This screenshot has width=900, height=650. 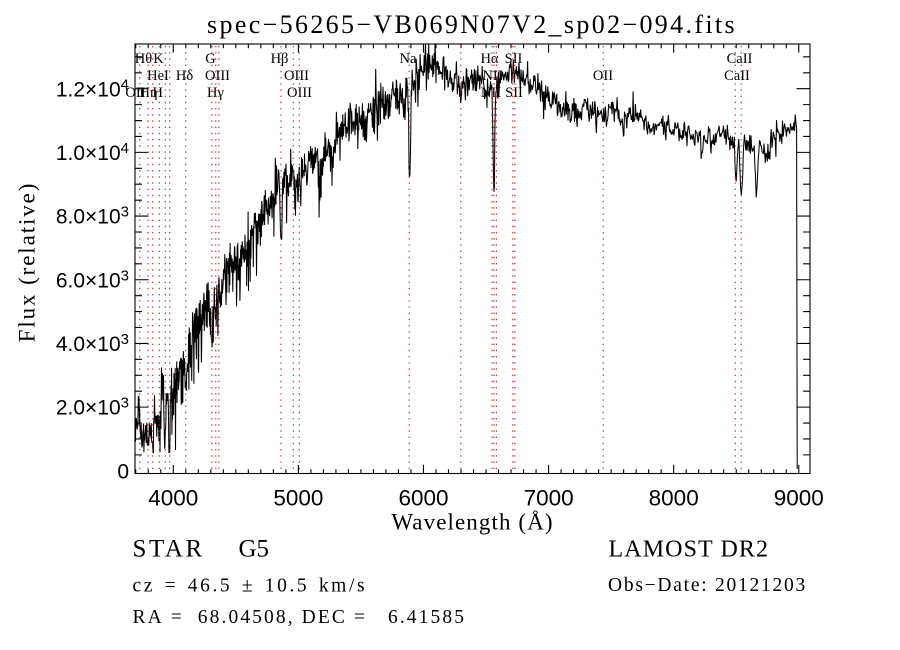 What do you see at coordinates (92, 343) in the screenshot?
I see `svg-text: 4.0×10³` at bounding box center [92, 343].